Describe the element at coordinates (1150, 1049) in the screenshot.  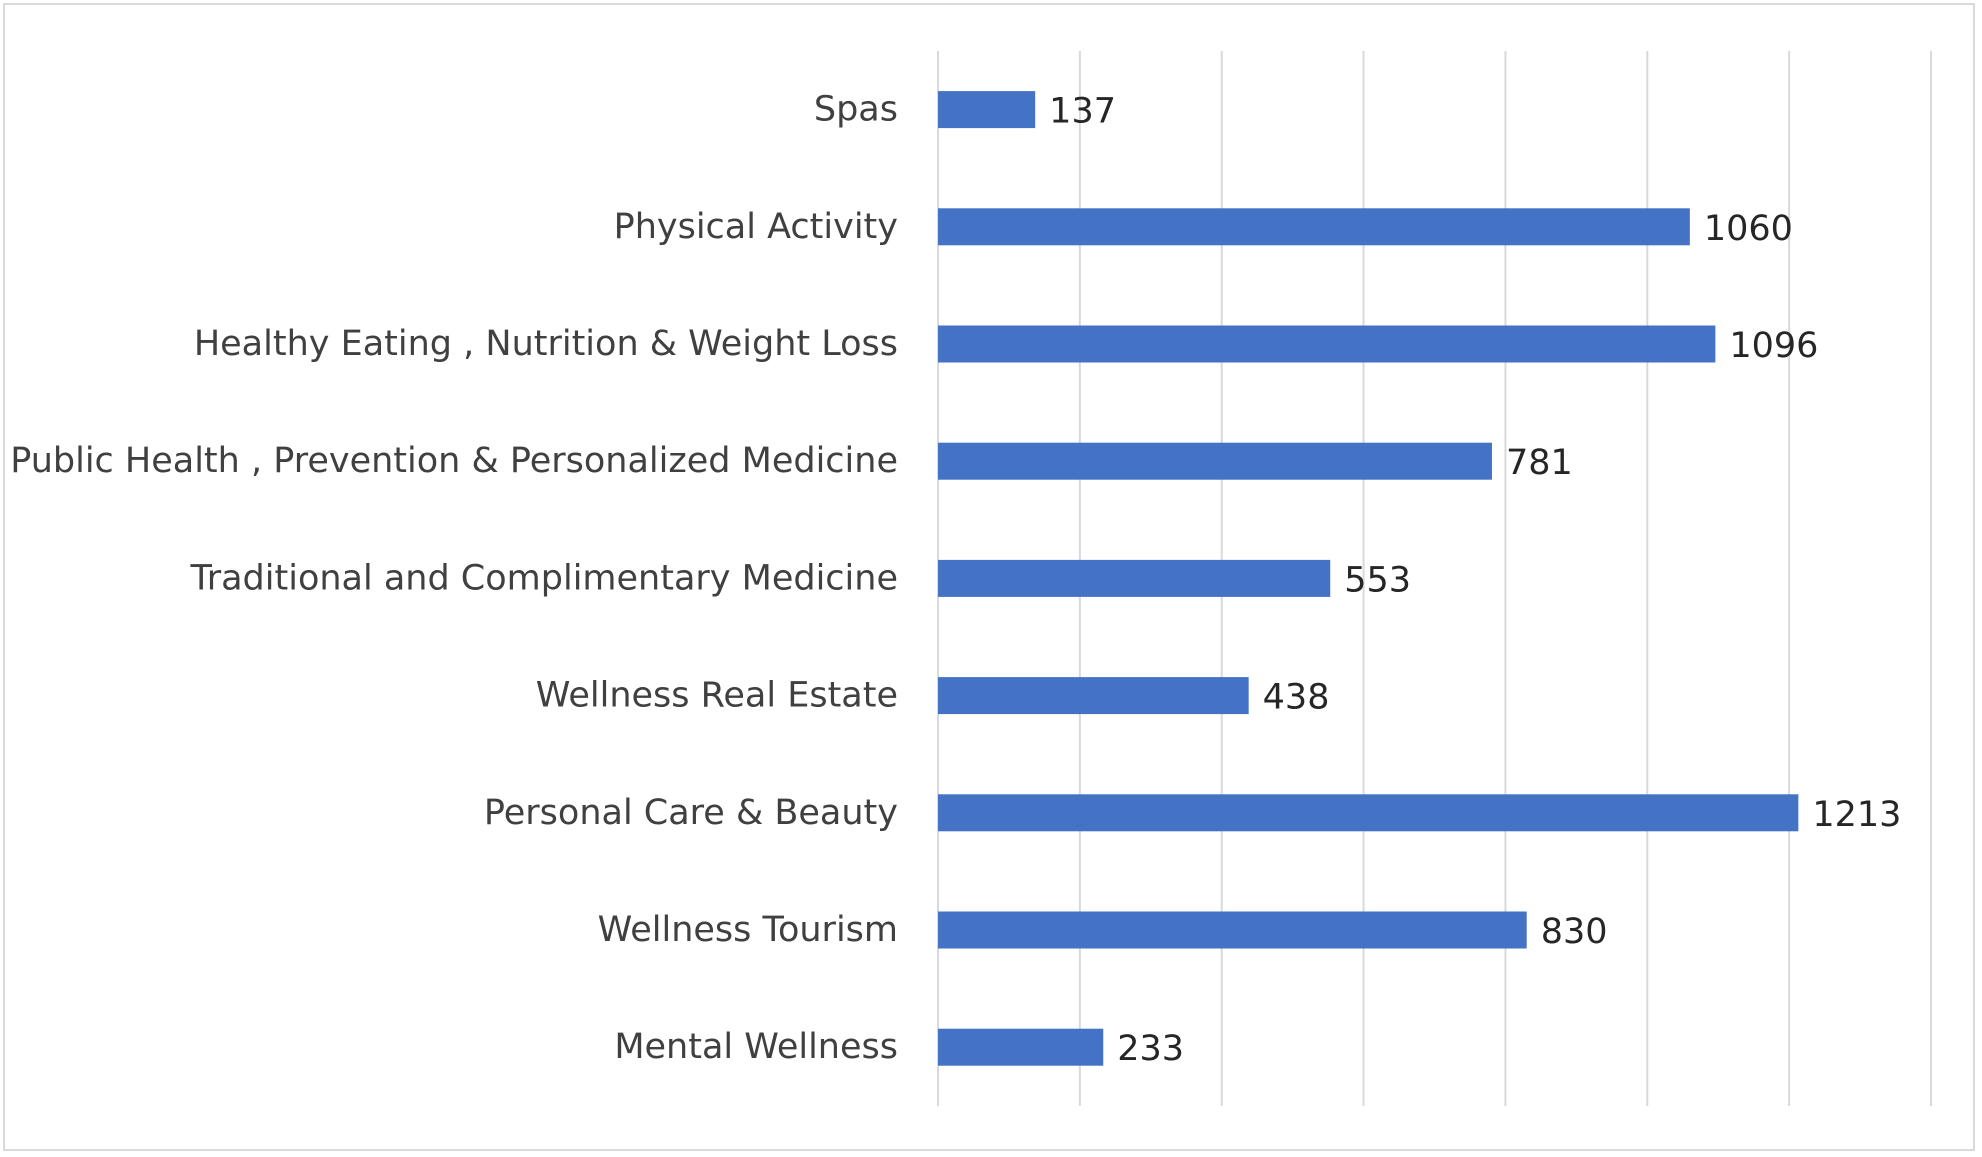
I see `data-label-8: 233` at that location.